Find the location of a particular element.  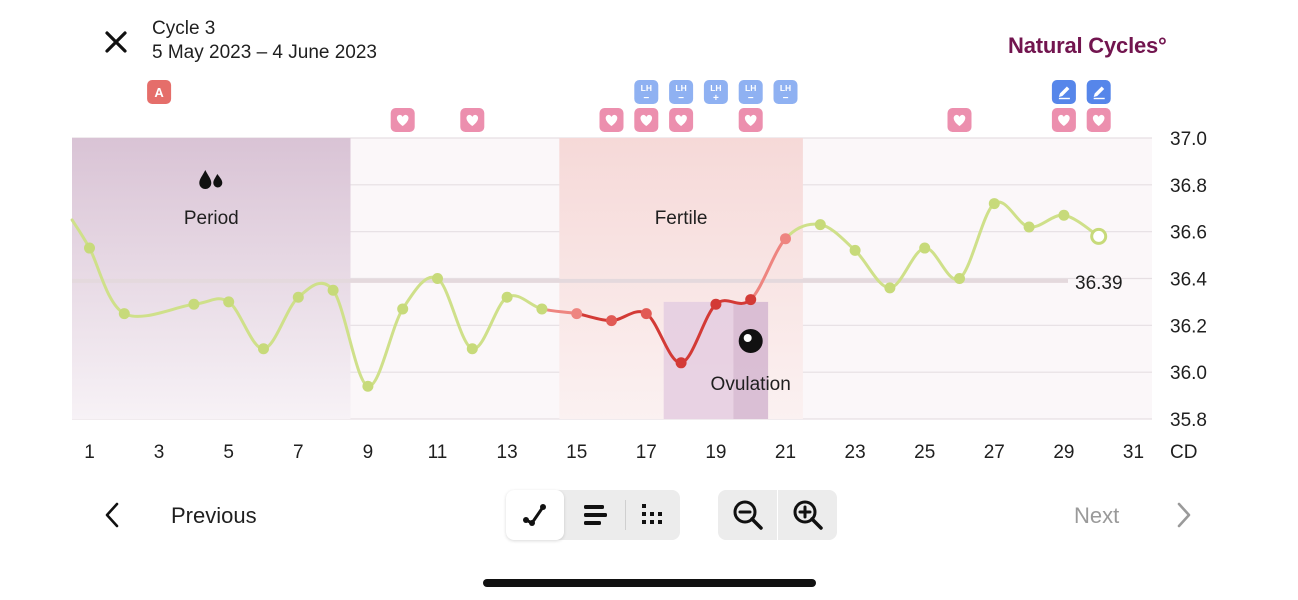

graph-view-button is located at coordinates (535, 515).